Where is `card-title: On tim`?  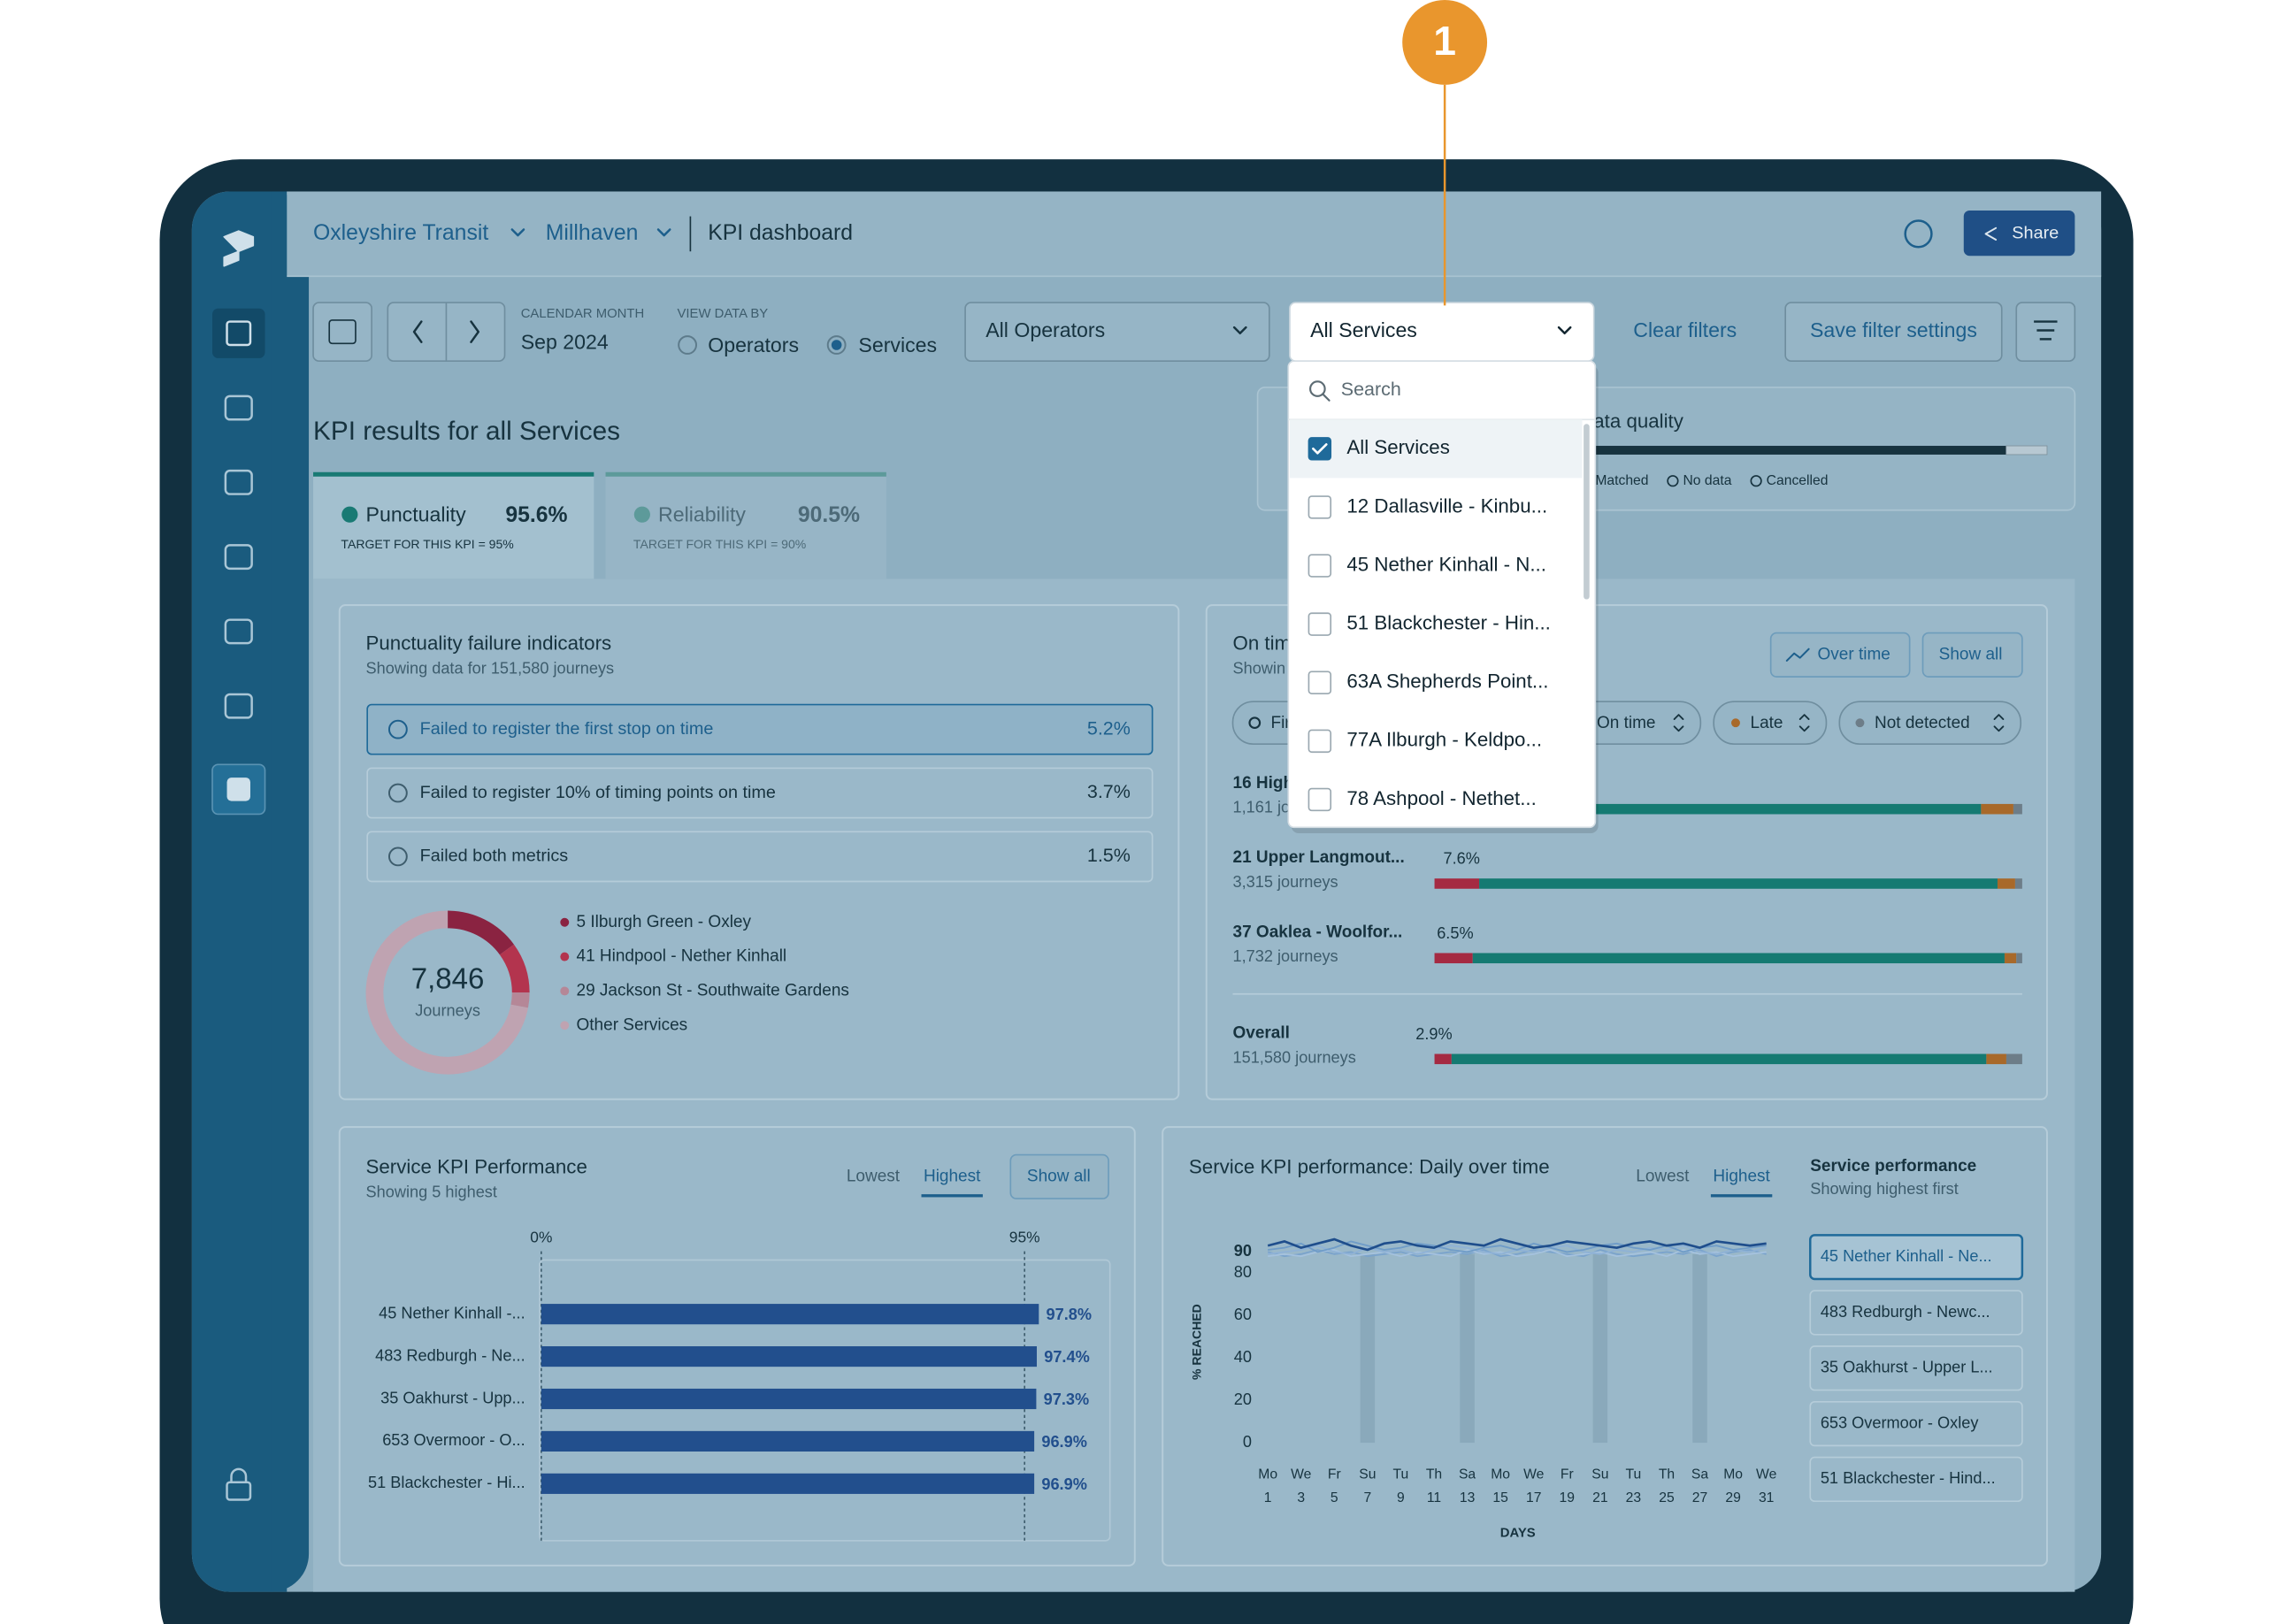 card-title: On tim is located at coordinates (1262, 643).